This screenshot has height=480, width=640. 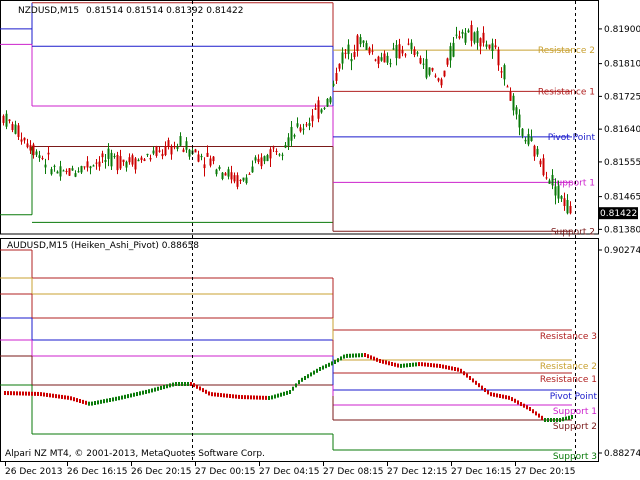 I want to click on x-tick-label: 26 Dec 20:15, so click(x=161, y=472).